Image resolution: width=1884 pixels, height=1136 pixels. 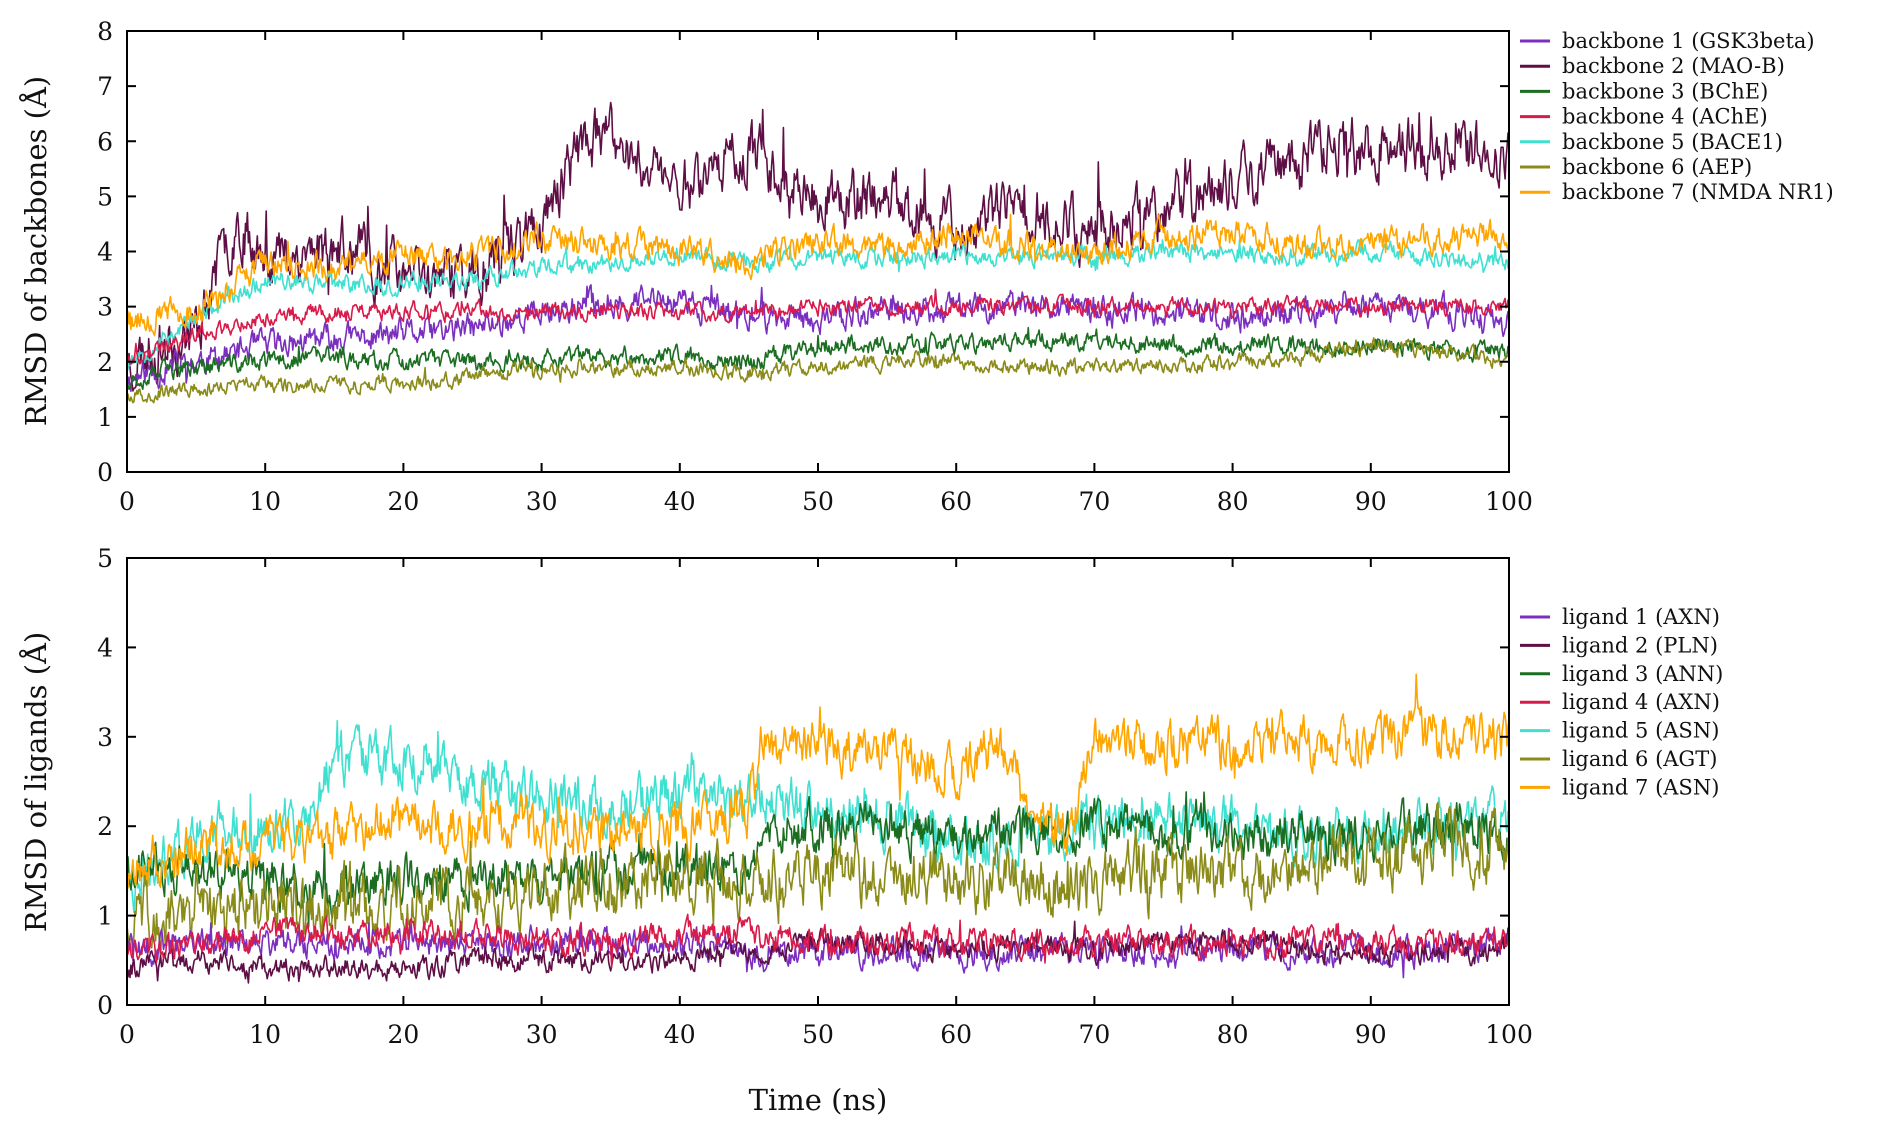 I want to click on legend-label: ligand 7 (ASN), so click(x=1640, y=787).